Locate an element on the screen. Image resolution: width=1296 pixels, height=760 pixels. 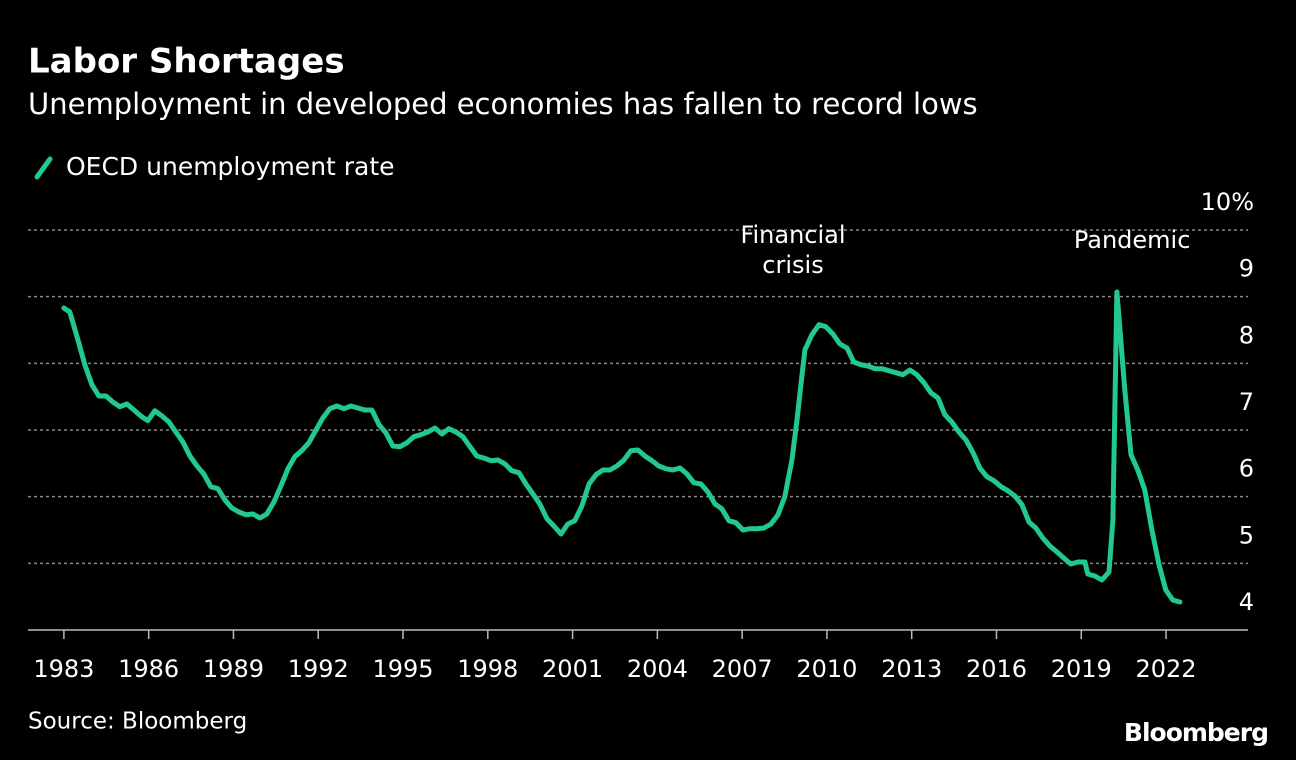
legend-swatch is located at coordinates (43, 168).